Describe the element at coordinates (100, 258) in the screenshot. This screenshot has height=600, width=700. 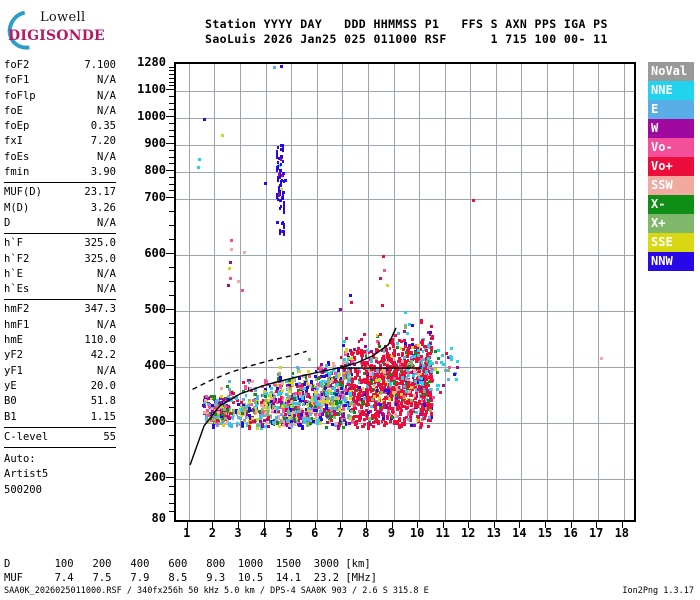
I see `param-value: 325.0` at that location.